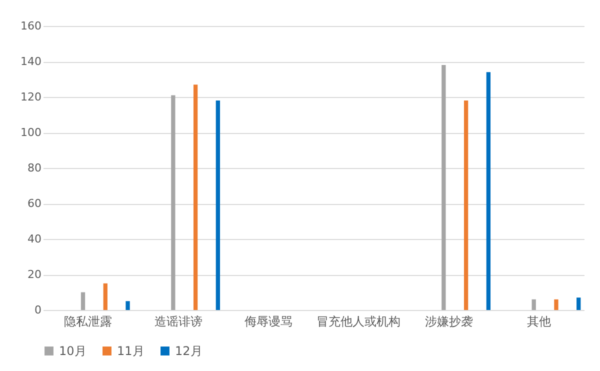 Image resolution: width=600 pixels, height=371 pixels. What do you see at coordinates (35, 274) in the screenshot?
I see `y-tick-label: 20` at bounding box center [35, 274].